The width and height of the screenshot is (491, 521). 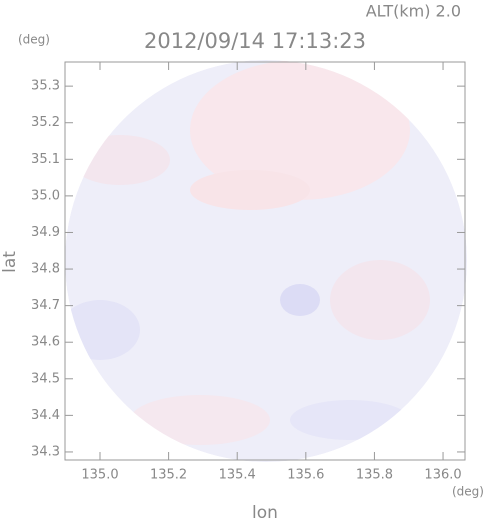 What do you see at coordinates (374, 475) in the screenshot?
I see `x-tick-label: 135.8` at bounding box center [374, 475].